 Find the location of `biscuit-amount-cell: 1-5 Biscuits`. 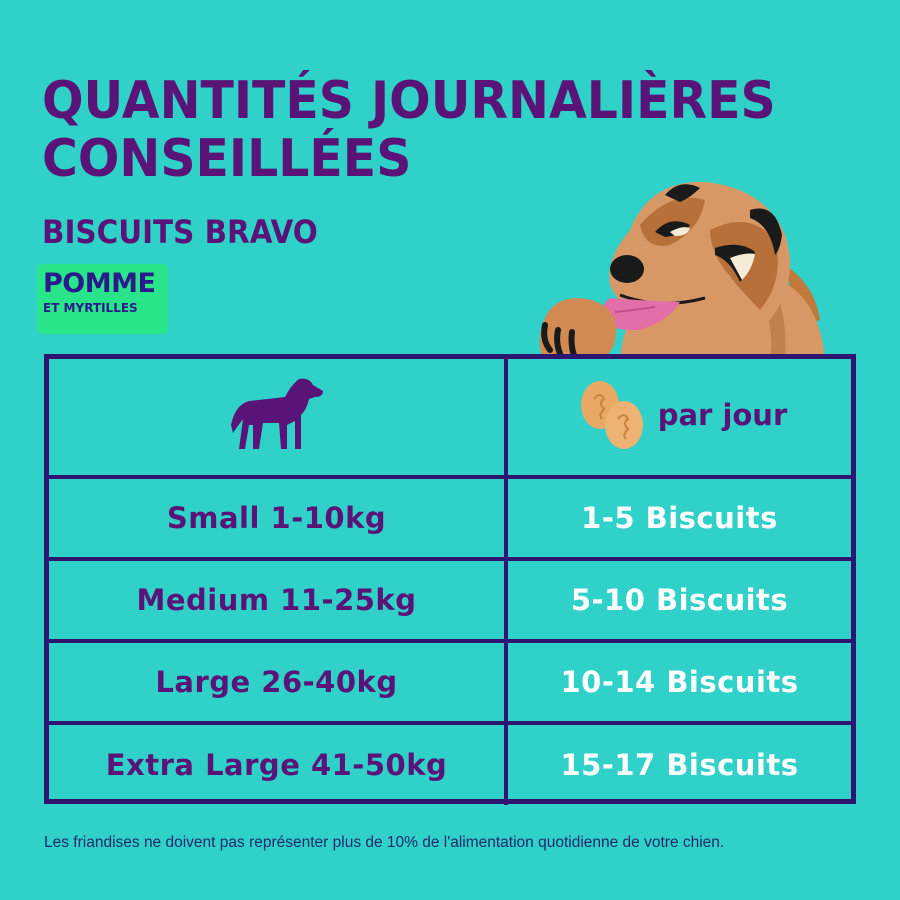

biscuit-amount-cell: 1-5 Biscuits is located at coordinates (677, 518).